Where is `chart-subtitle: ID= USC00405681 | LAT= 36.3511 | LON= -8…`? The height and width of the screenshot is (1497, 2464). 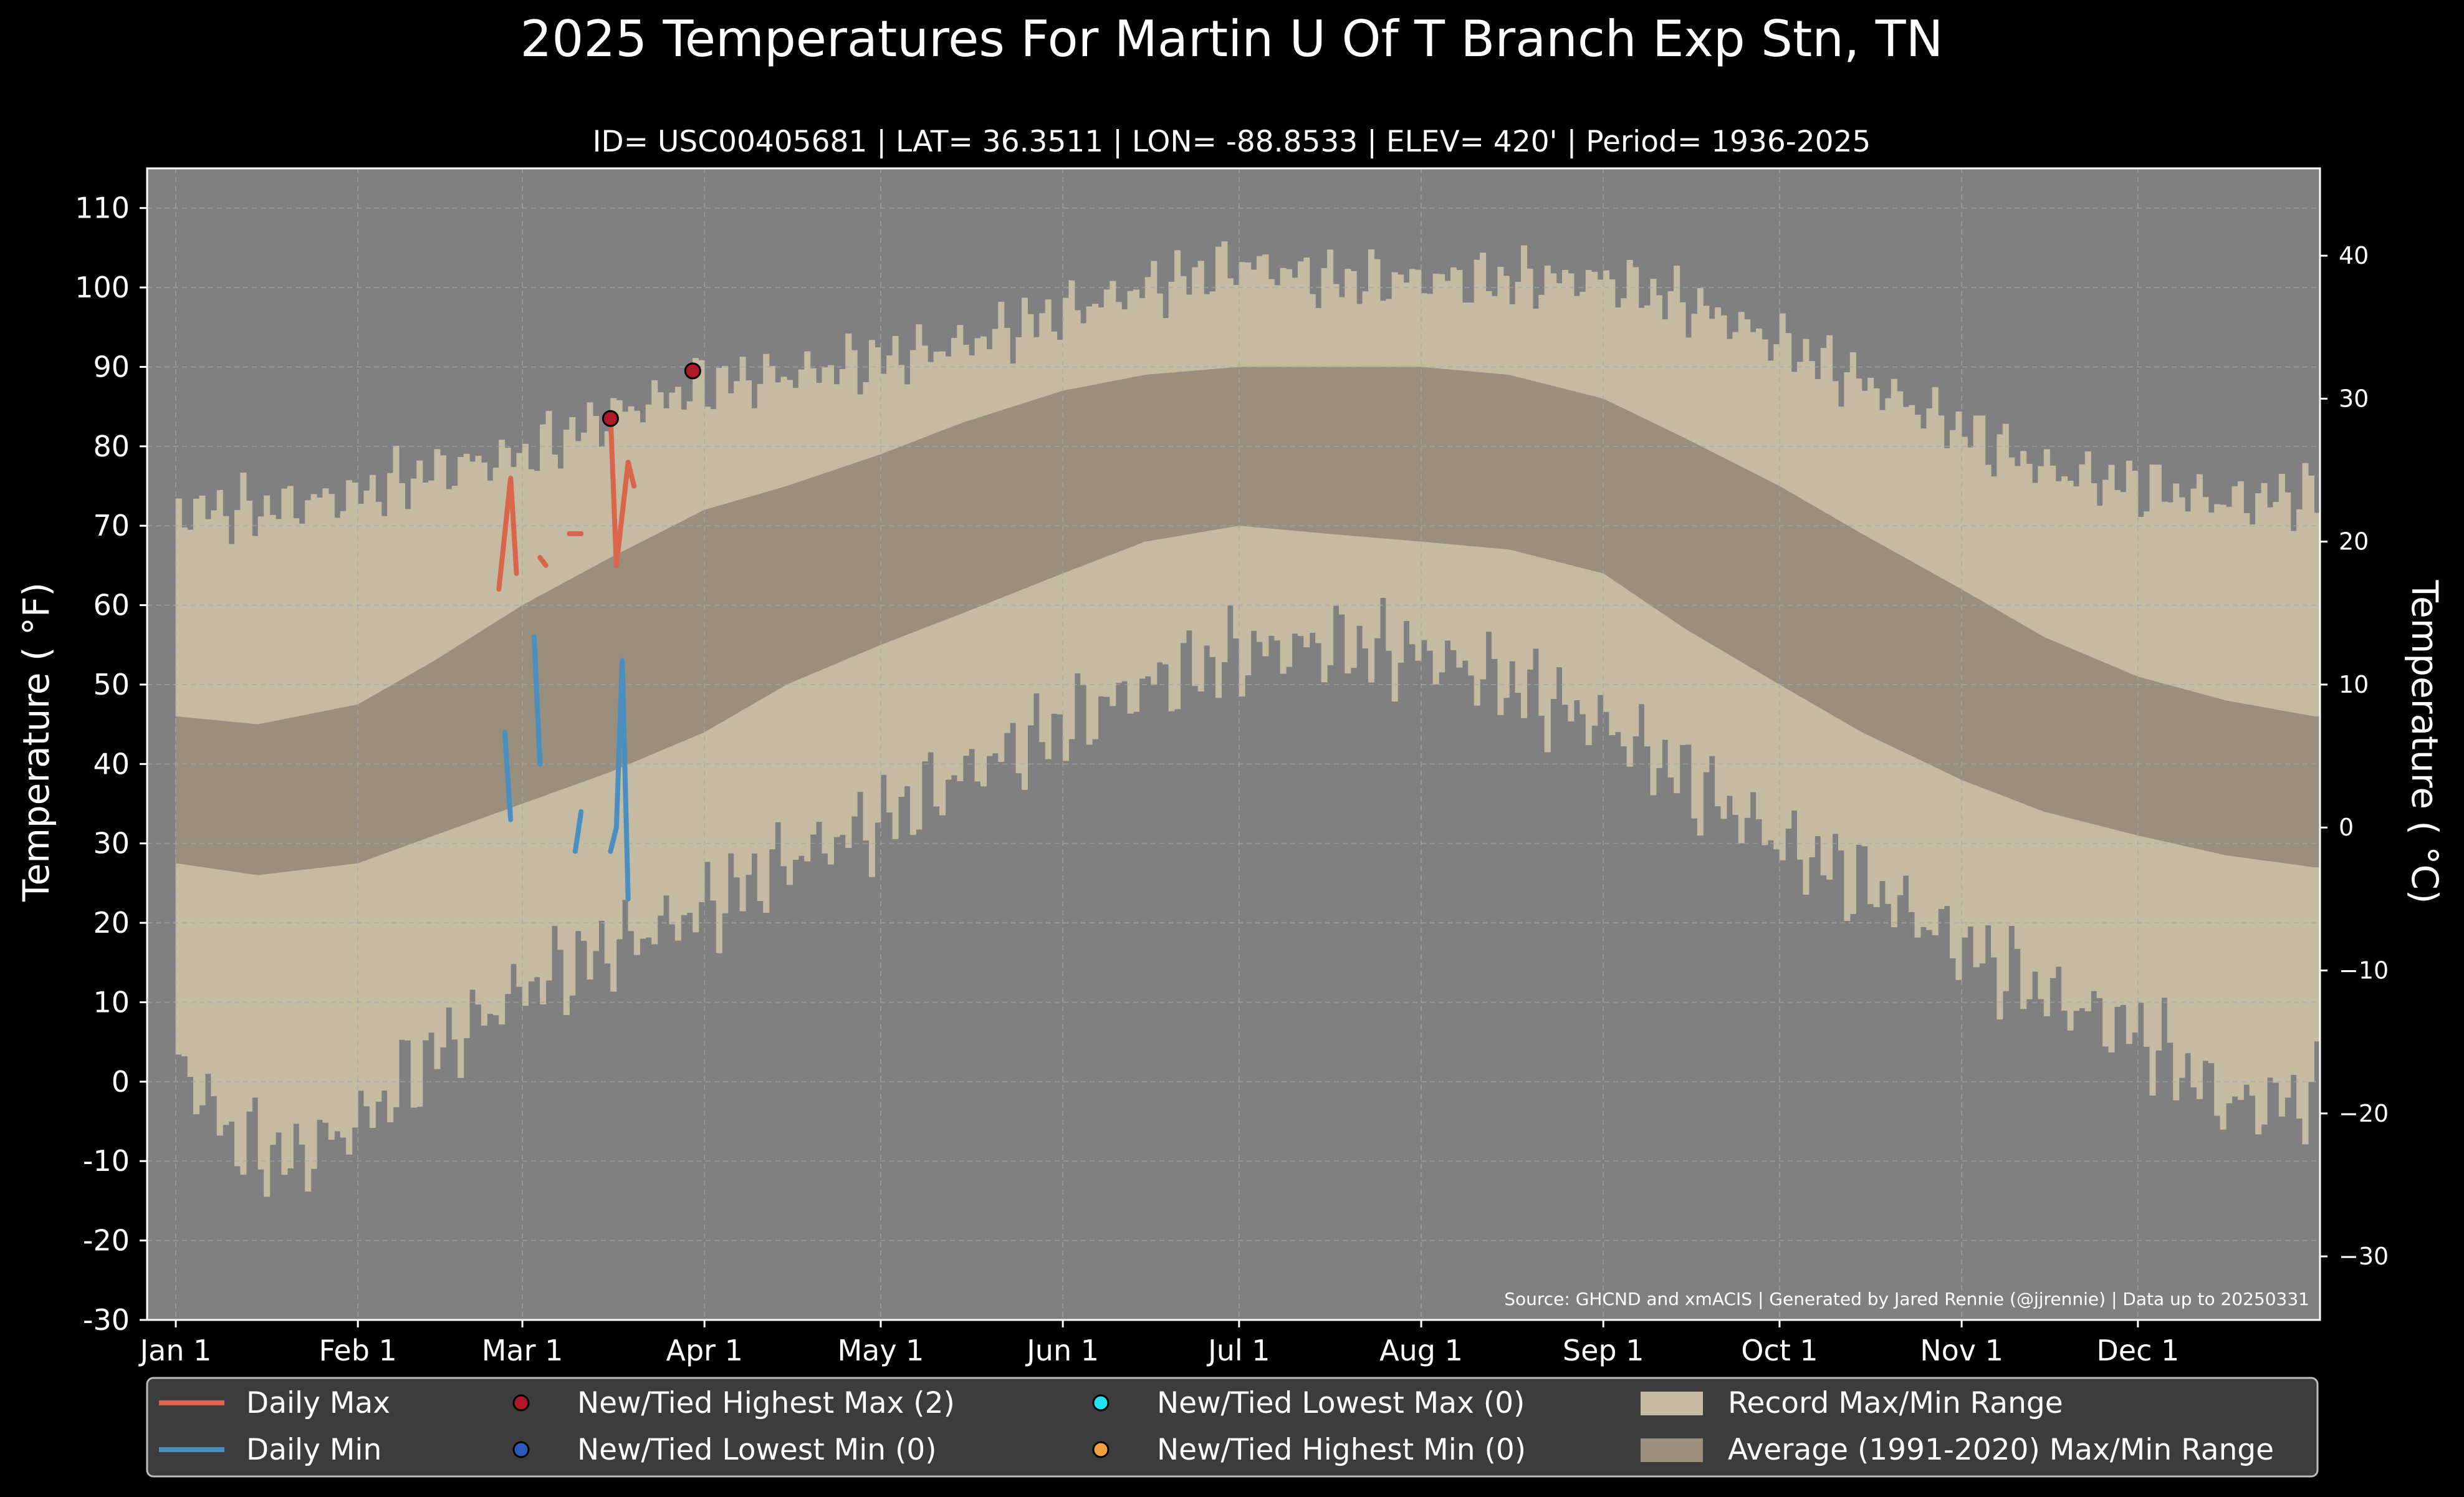
chart-subtitle: ID= USC00405681 | LAT= 36.3511 | LON= -8… is located at coordinates (1232, 142).